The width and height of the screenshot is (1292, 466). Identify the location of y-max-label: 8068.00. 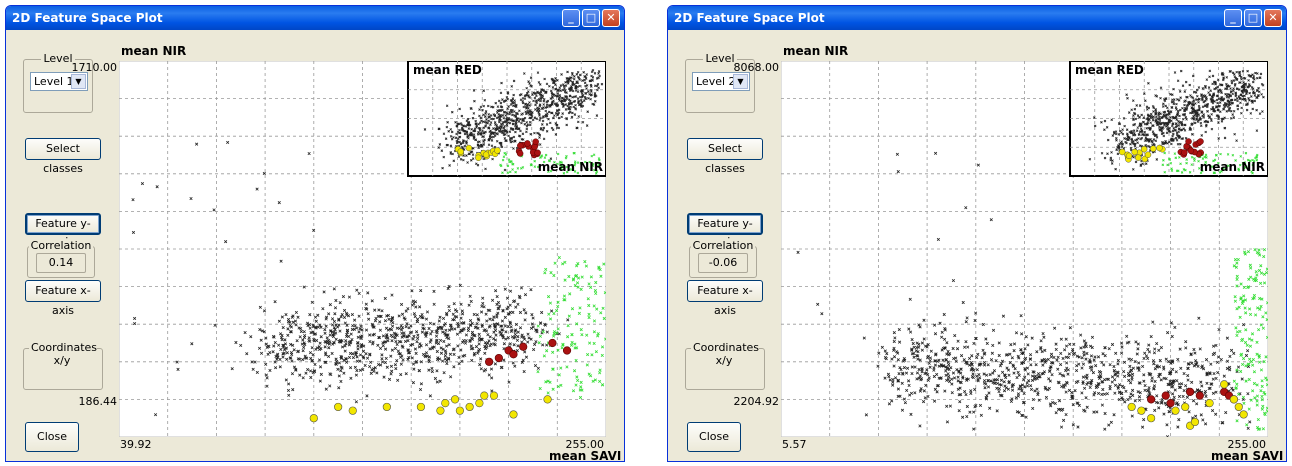
(756, 67).